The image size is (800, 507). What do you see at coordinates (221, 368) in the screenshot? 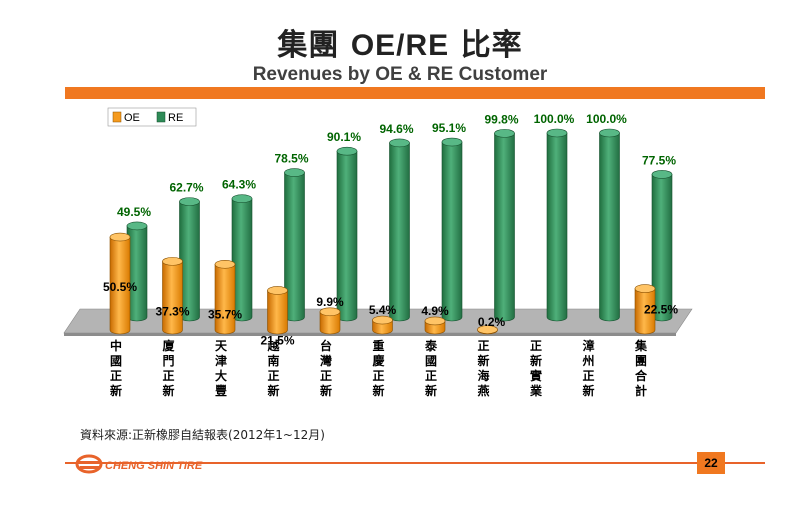
I see `category-label-2: 天津大豐` at bounding box center [221, 368].